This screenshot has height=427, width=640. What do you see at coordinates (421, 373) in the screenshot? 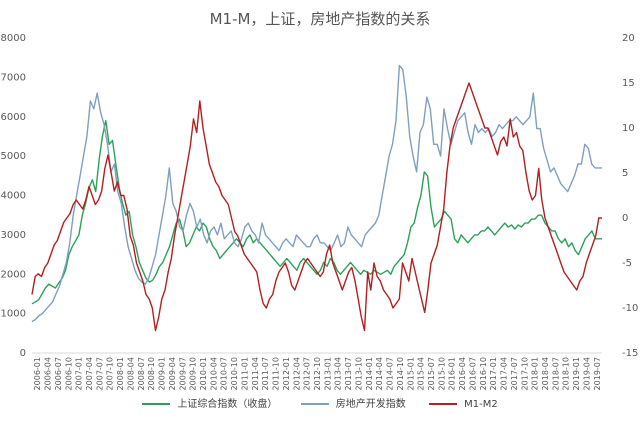
I see `x-tick-label: 2015-04` at bounding box center [421, 373].